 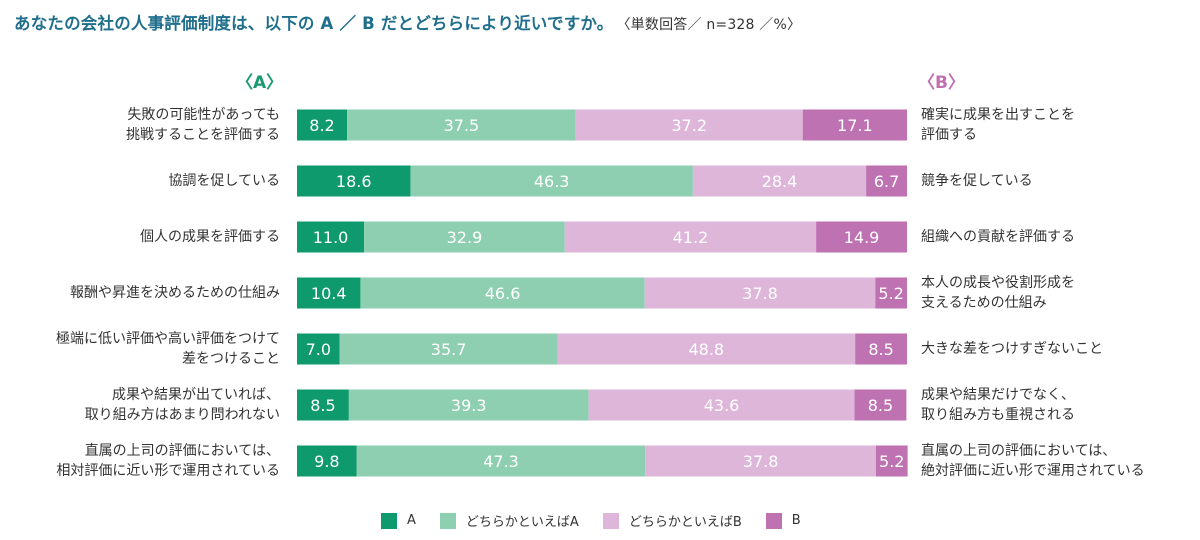 I want to click on data-label: 47.3, so click(x=501, y=461).